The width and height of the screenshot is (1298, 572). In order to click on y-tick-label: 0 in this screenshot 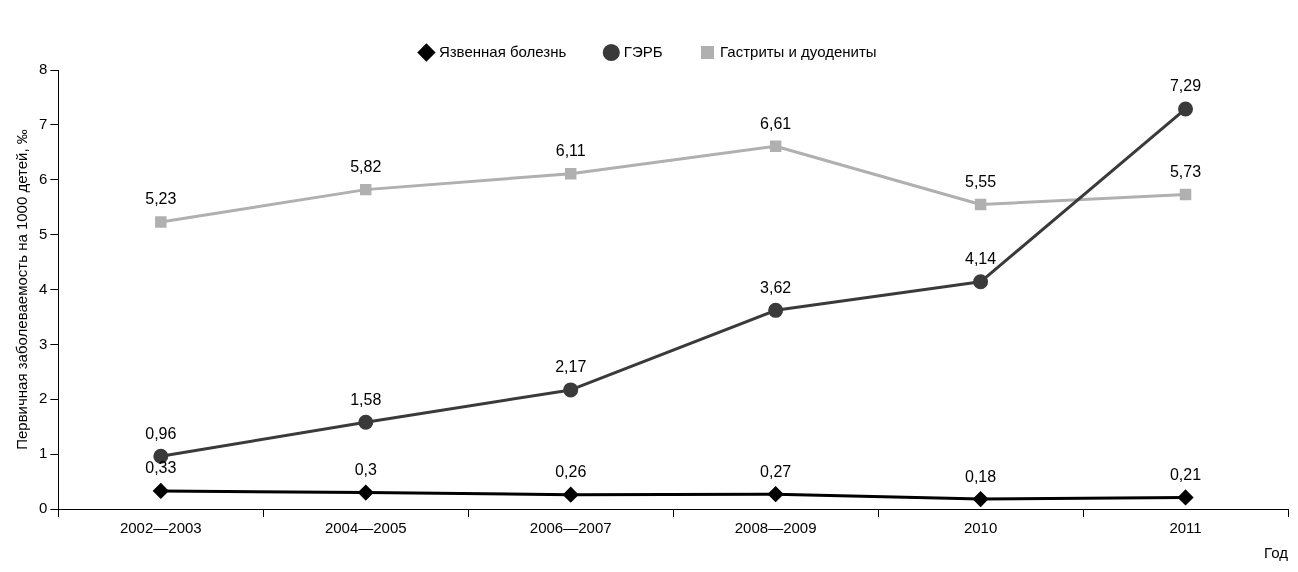, I will do `click(43, 508)`.